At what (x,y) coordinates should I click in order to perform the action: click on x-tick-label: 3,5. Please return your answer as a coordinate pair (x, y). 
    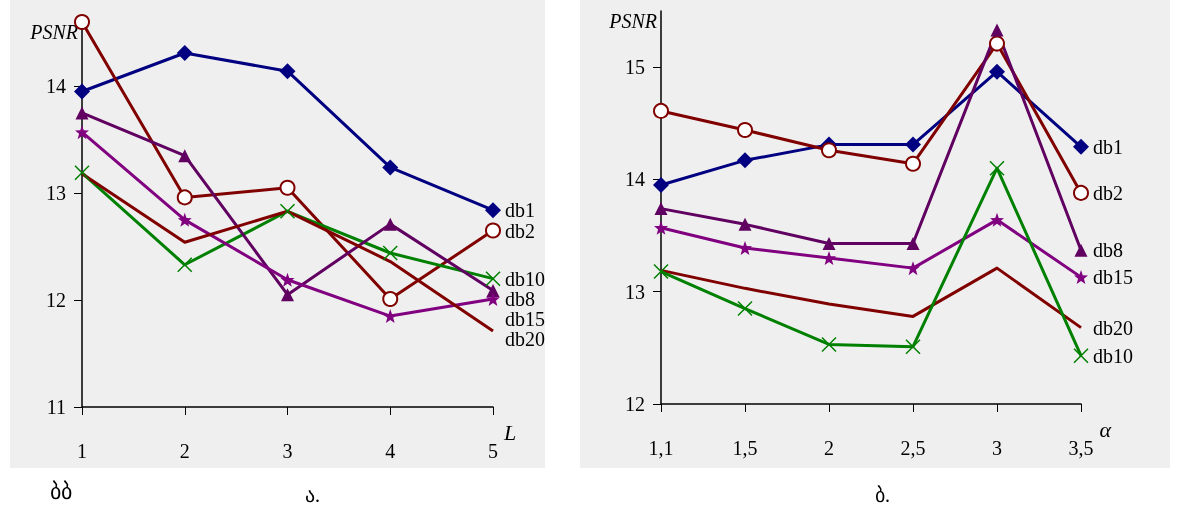
    Looking at the image, I should click on (1081, 448).